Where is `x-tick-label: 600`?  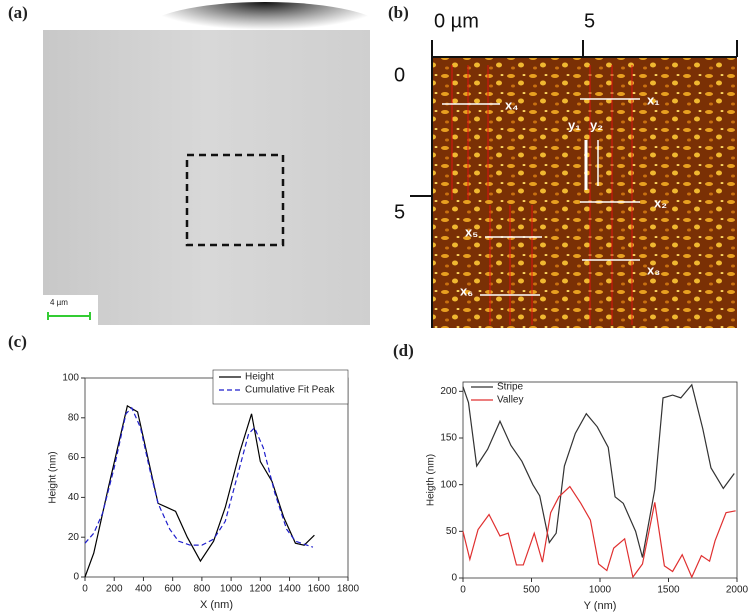
x-tick-label: 600 is located at coordinates (172, 589).